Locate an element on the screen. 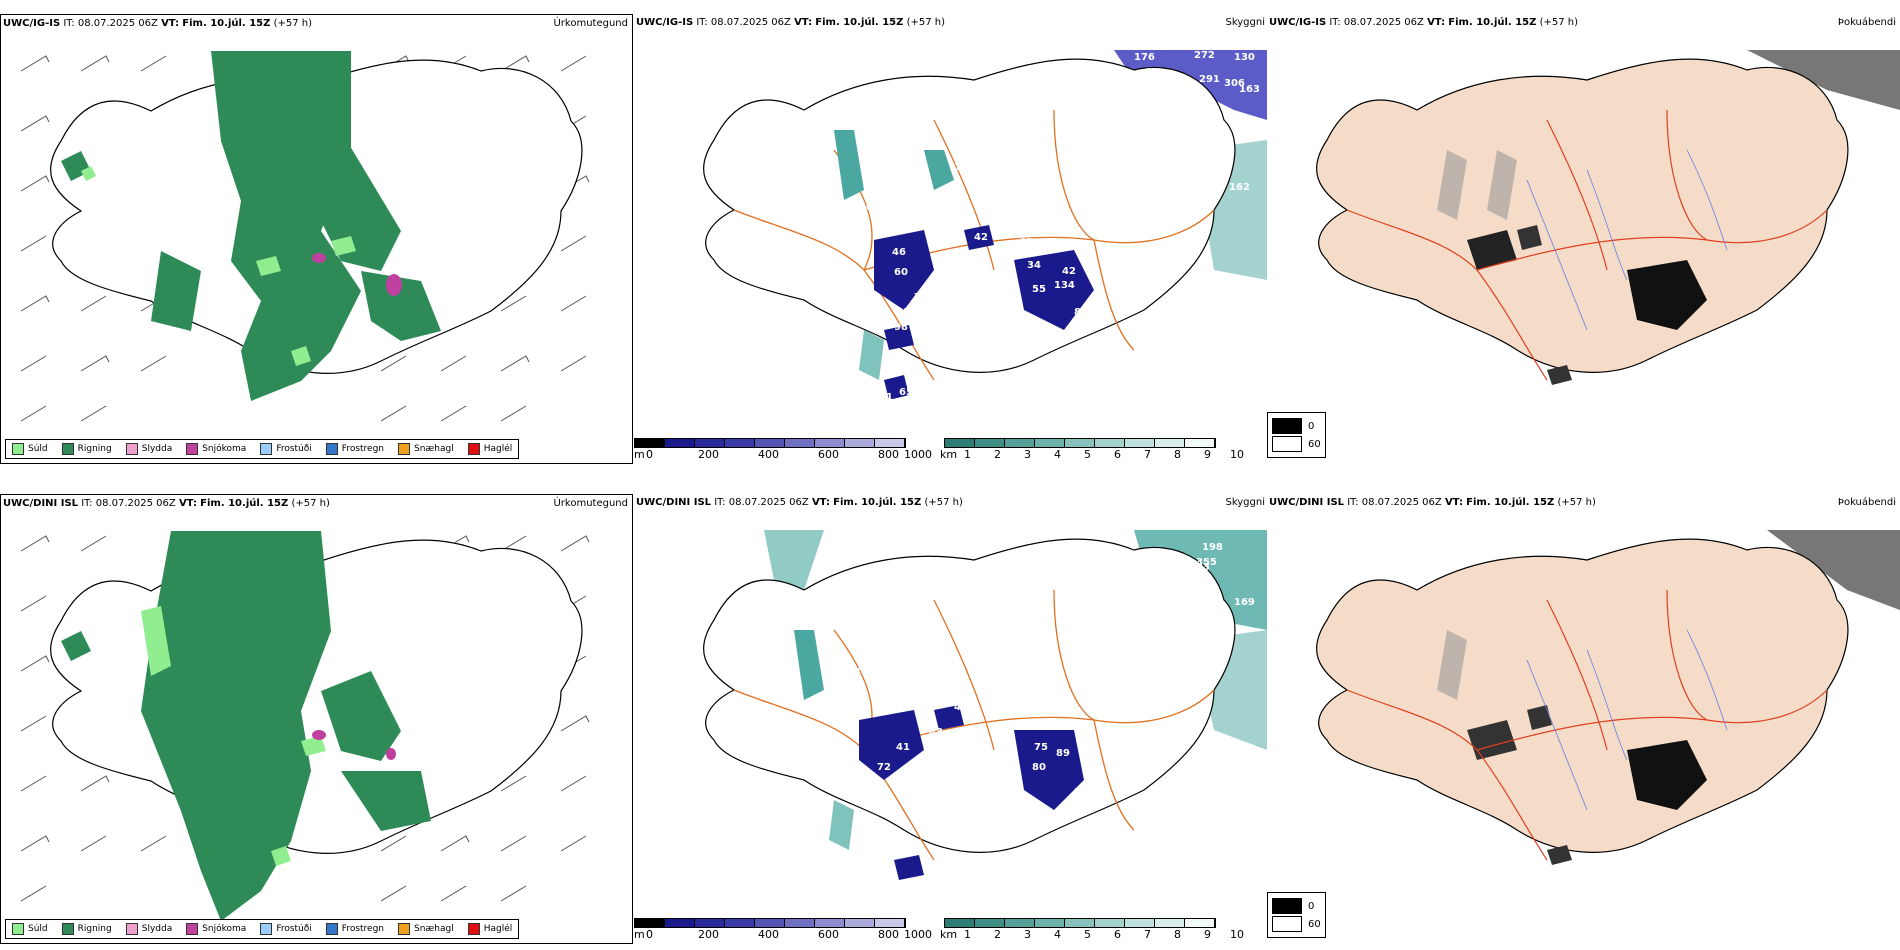 The width and height of the screenshot is (1900, 950). ceiling-value: 80 is located at coordinates (1039, 767).